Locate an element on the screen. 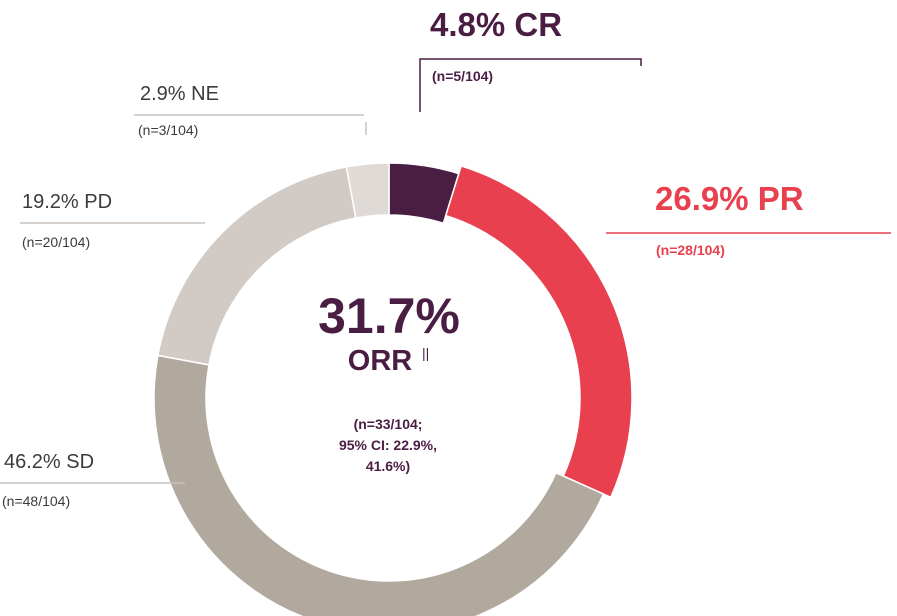 The width and height of the screenshot is (897, 616). donut-slice-ne is located at coordinates (367, 190).